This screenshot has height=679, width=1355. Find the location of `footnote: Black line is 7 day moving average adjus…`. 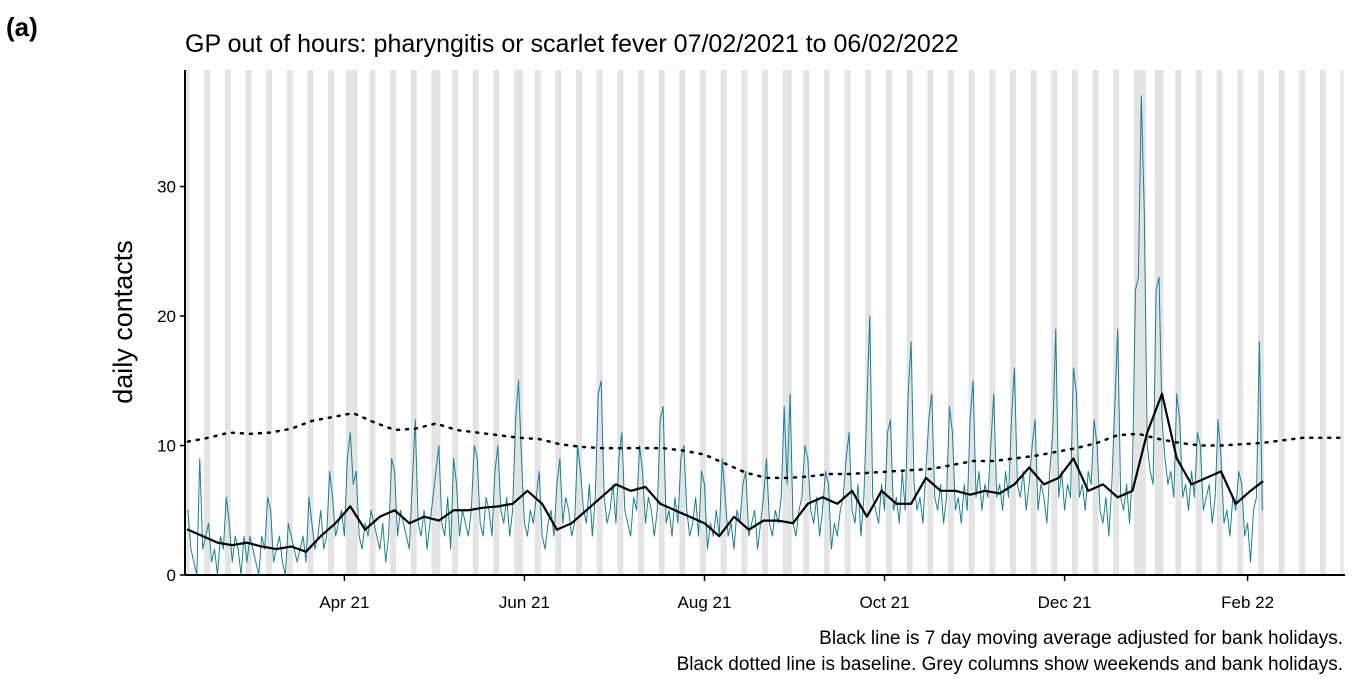

footnote: Black line is 7 day moving average adjus… is located at coordinates (1081, 638).